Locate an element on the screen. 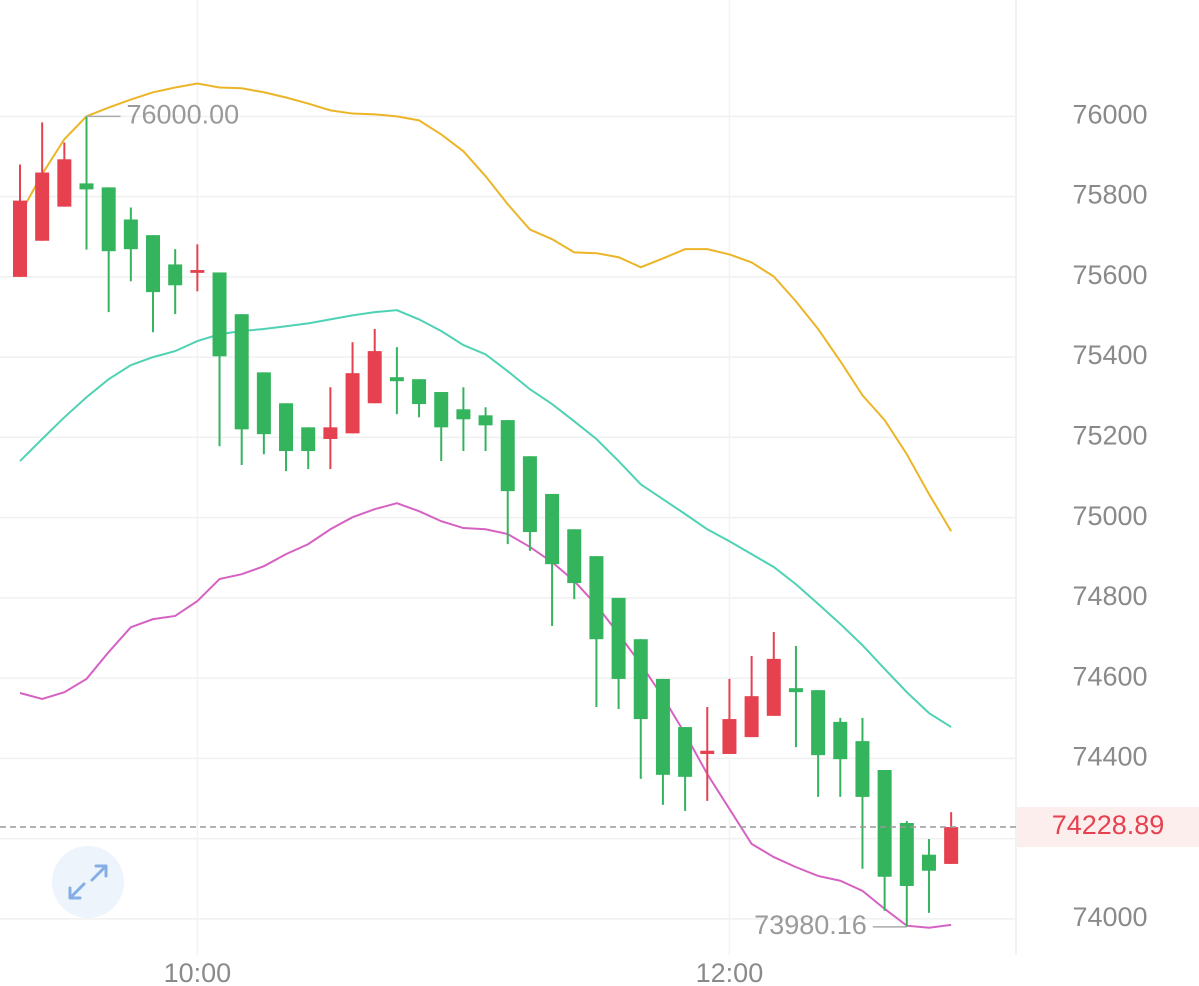 The width and height of the screenshot is (1199, 986). y-tick-label: 74000 is located at coordinates (1109, 917).